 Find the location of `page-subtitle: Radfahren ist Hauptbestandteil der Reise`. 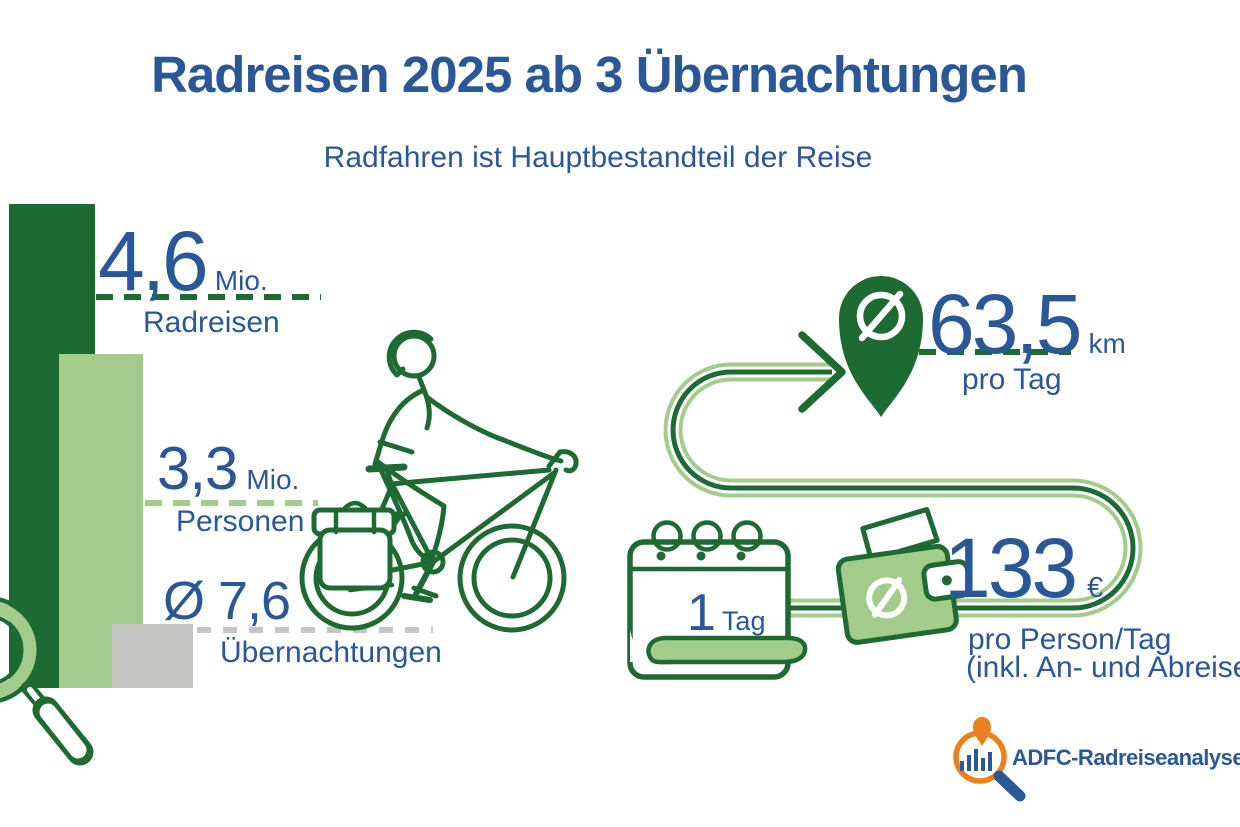

page-subtitle: Radfahren ist Hauptbestandteil der Reise is located at coordinates (598, 157).